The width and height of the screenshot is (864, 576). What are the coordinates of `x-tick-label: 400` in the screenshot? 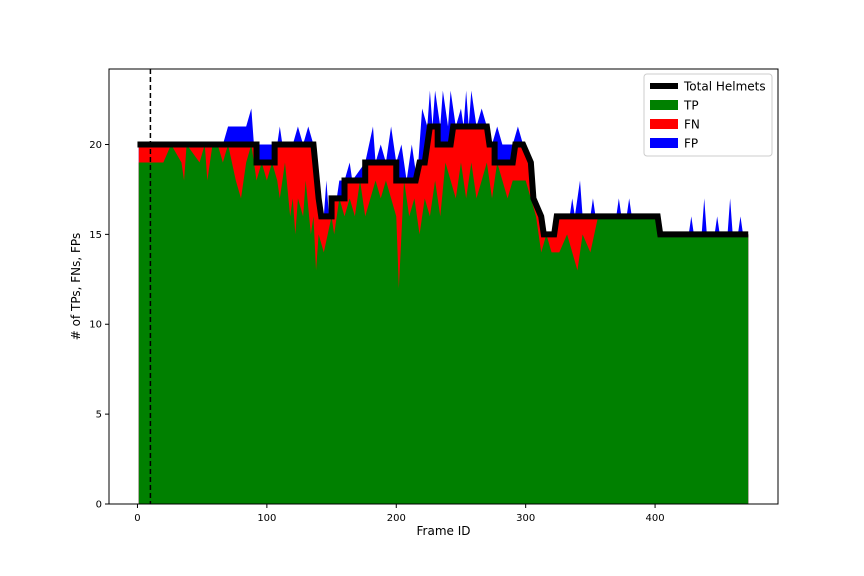 It's located at (655, 518).